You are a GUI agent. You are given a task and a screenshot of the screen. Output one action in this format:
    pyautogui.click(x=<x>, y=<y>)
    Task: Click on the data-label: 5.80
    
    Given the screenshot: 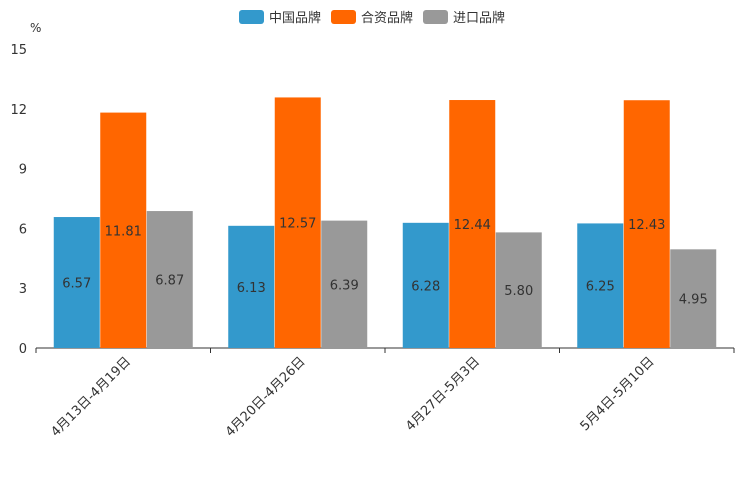 What is the action you would take?
    pyautogui.click(x=518, y=291)
    